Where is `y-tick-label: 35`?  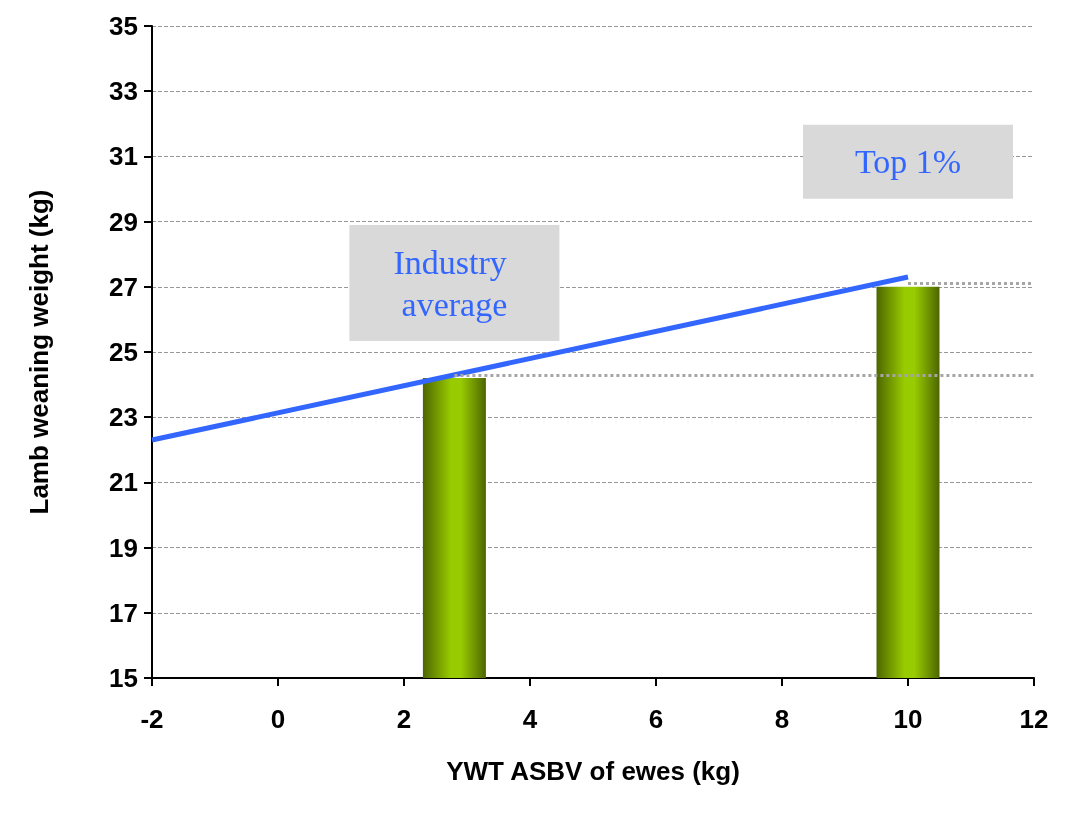
y-tick-label: 35 is located at coordinates (123, 26).